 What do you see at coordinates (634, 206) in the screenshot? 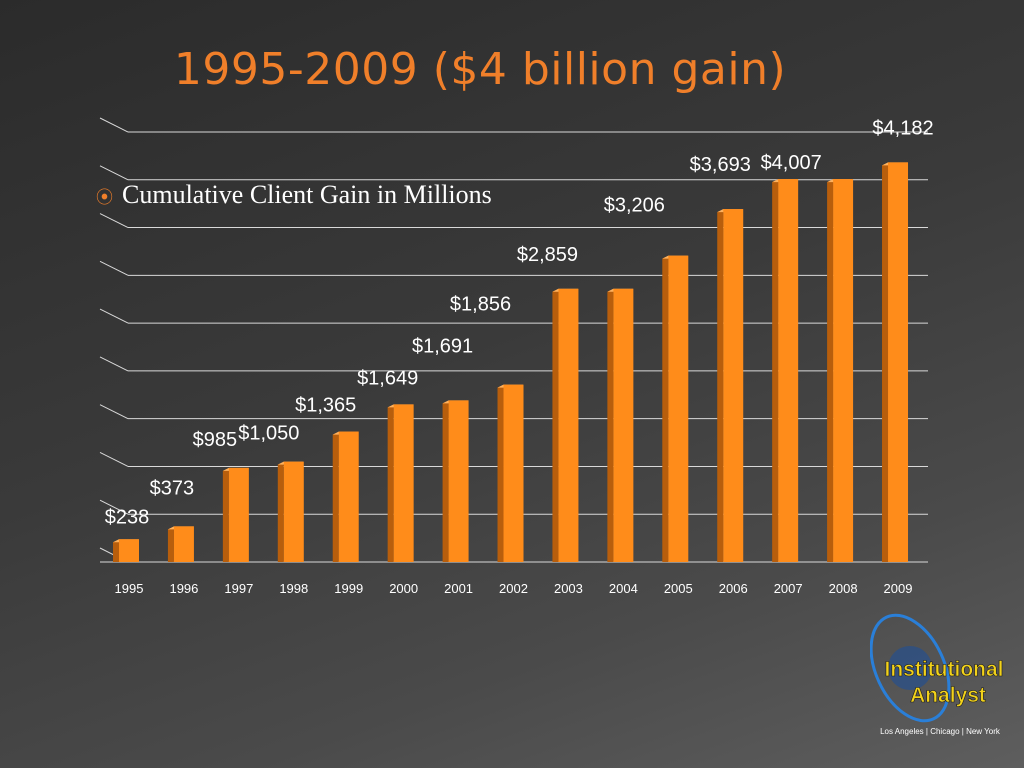
I see `data-label-2005: $3,206` at bounding box center [634, 206].